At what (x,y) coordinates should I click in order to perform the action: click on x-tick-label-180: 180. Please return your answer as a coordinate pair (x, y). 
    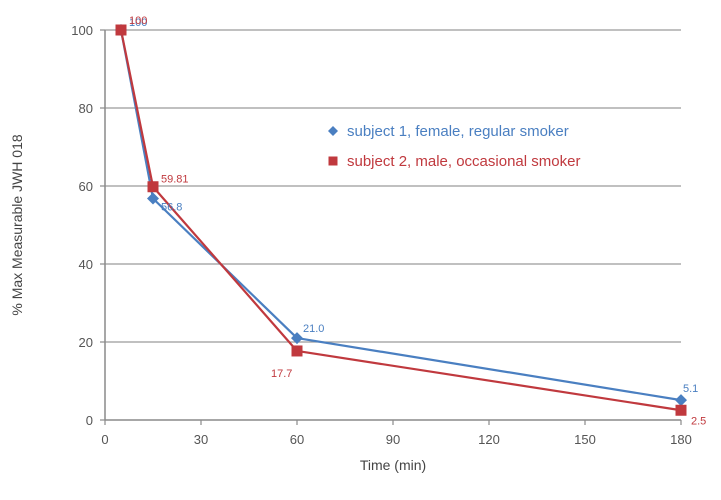
    Looking at the image, I should click on (681, 439).